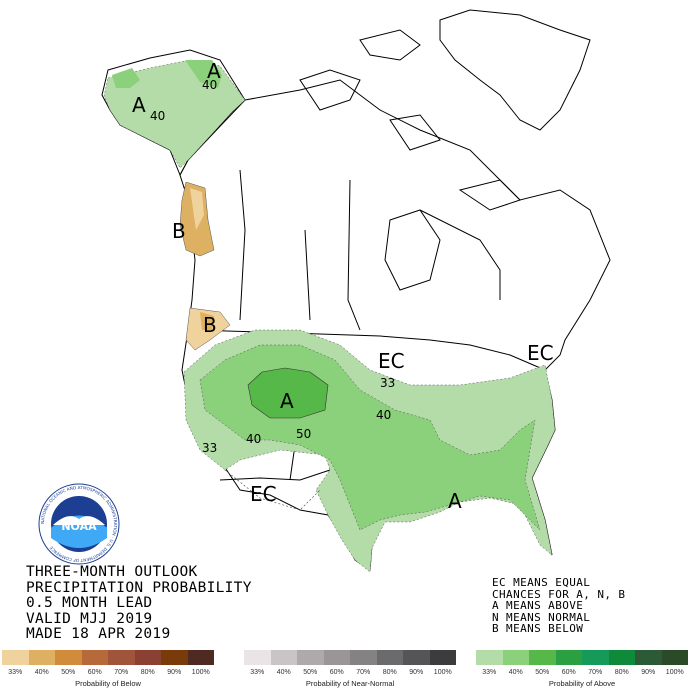  What do you see at coordinates (263, 494) in the screenshot?
I see `ec-southwest-label: EC` at bounding box center [263, 494].